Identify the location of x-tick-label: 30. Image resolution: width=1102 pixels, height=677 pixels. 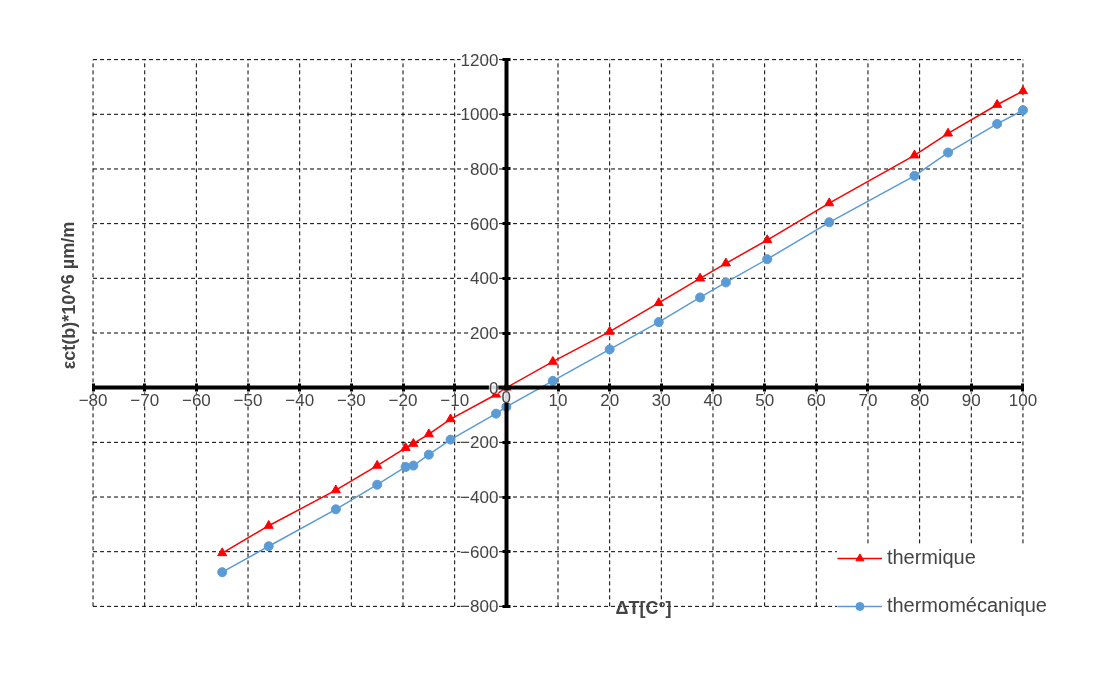
(661, 400).